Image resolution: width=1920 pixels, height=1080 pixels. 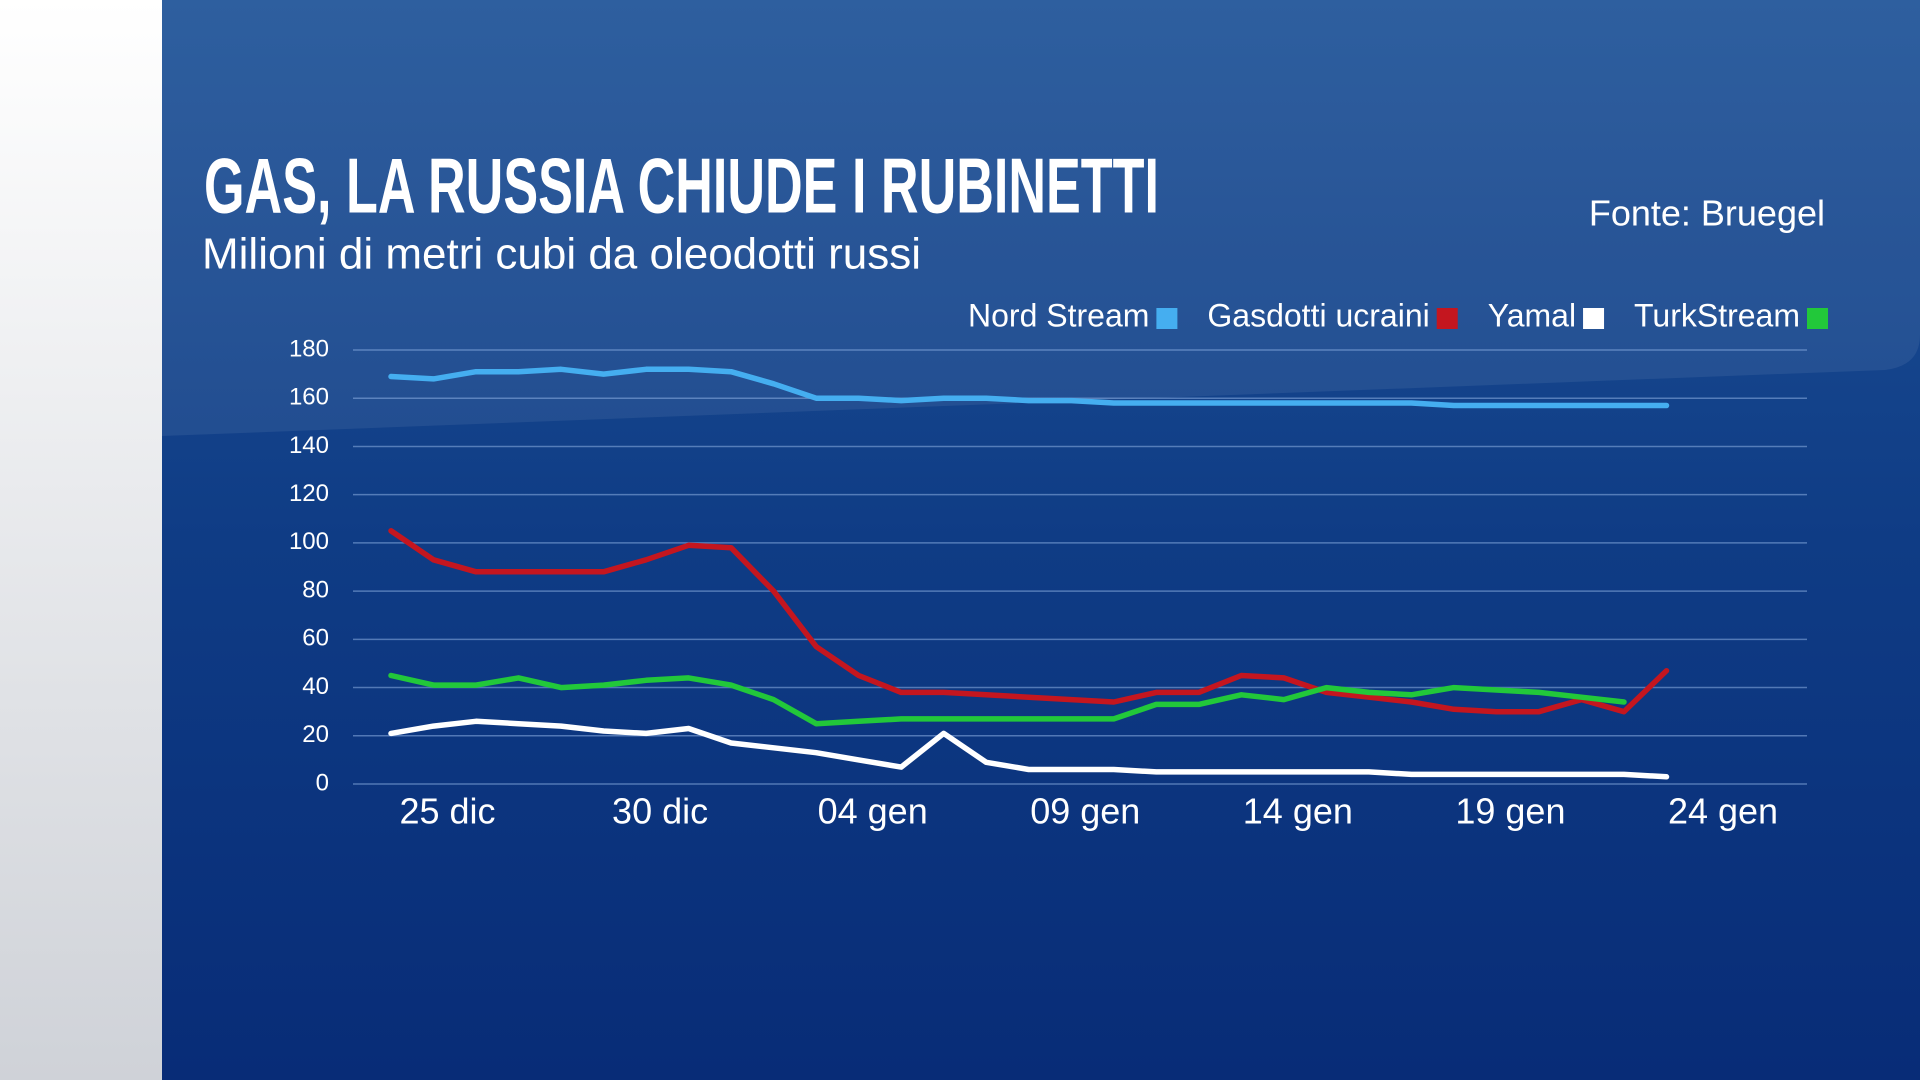 I want to click on x-tick-label: 19 gen, so click(x=1510, y=811).